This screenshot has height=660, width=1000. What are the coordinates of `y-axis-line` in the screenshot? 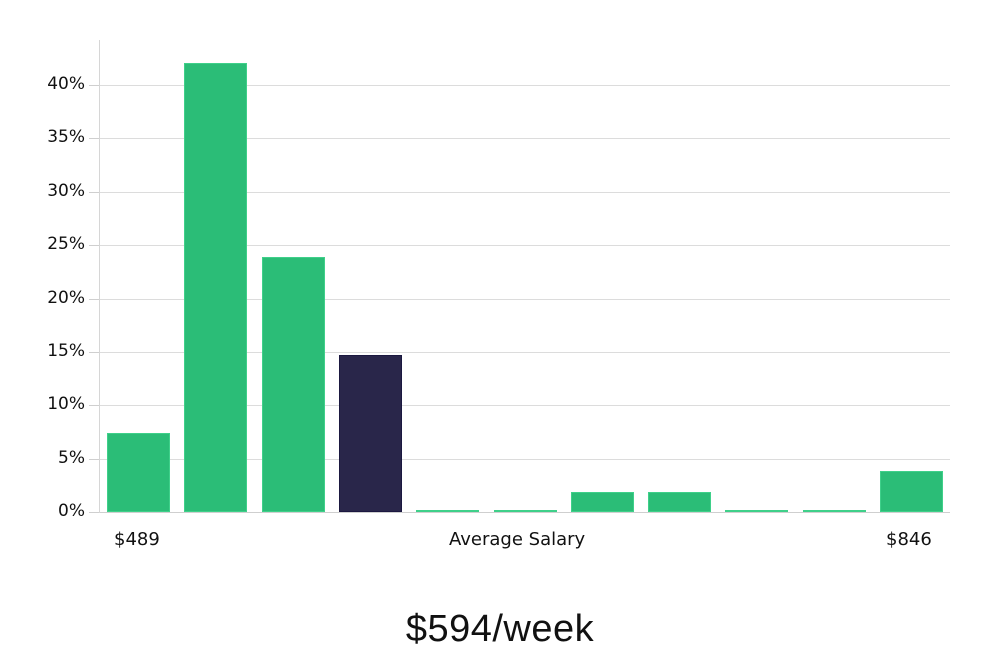 It's located at (99, 276).